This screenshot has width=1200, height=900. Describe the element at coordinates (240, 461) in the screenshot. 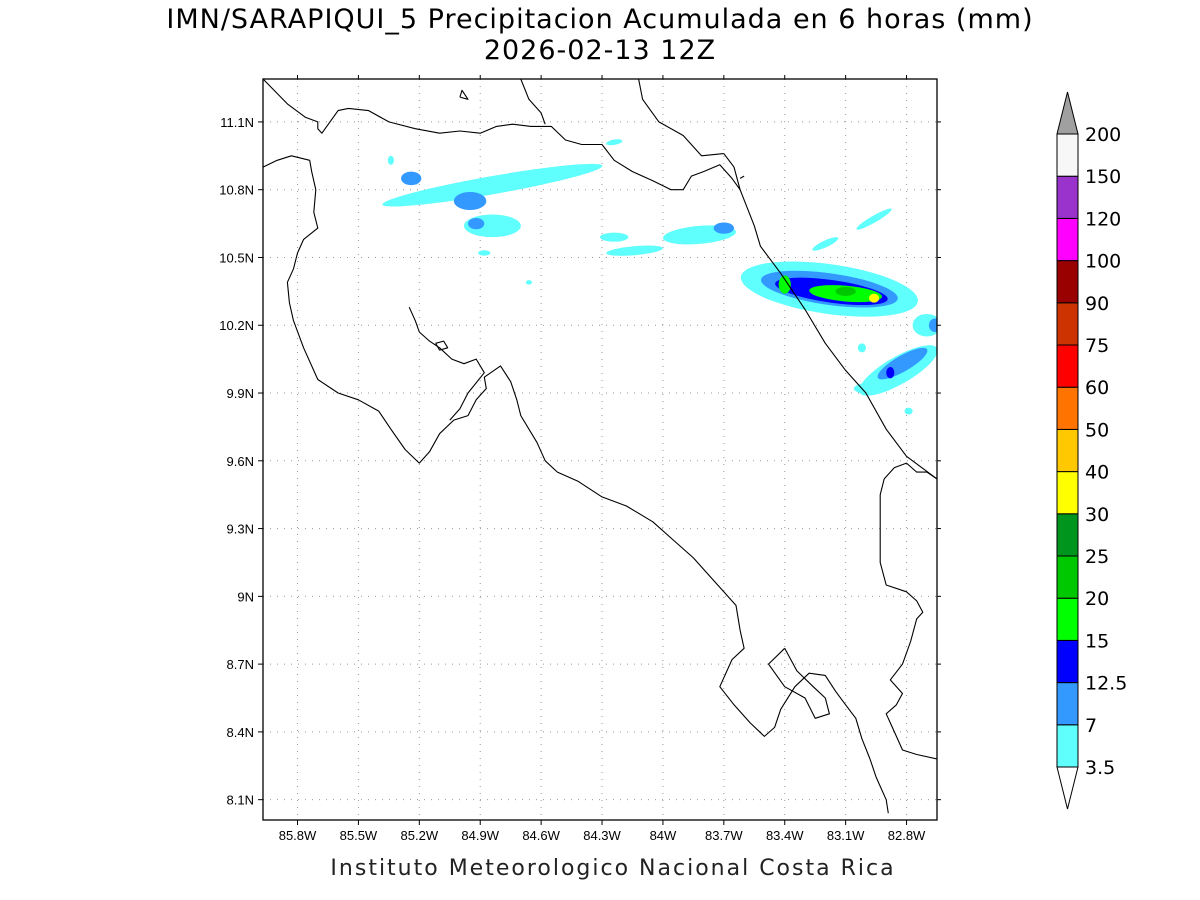

I see `lat-tick-label: 9.6N` at that location.